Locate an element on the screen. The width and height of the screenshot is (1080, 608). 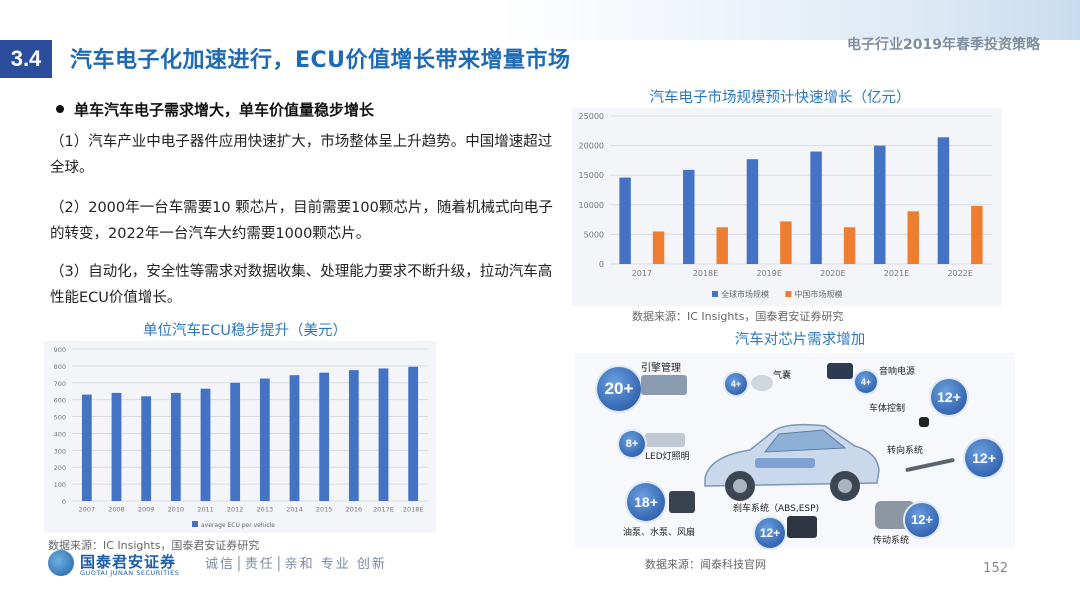
y-tick-label: 400 is located at coordinates (60, 434).